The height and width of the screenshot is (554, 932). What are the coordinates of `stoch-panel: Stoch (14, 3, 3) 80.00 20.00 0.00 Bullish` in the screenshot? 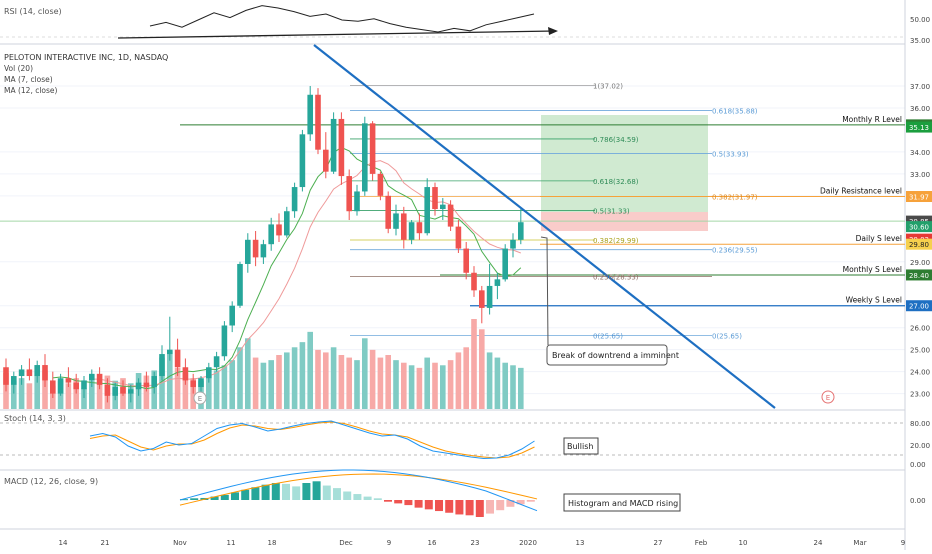 It's located at (465, 442).